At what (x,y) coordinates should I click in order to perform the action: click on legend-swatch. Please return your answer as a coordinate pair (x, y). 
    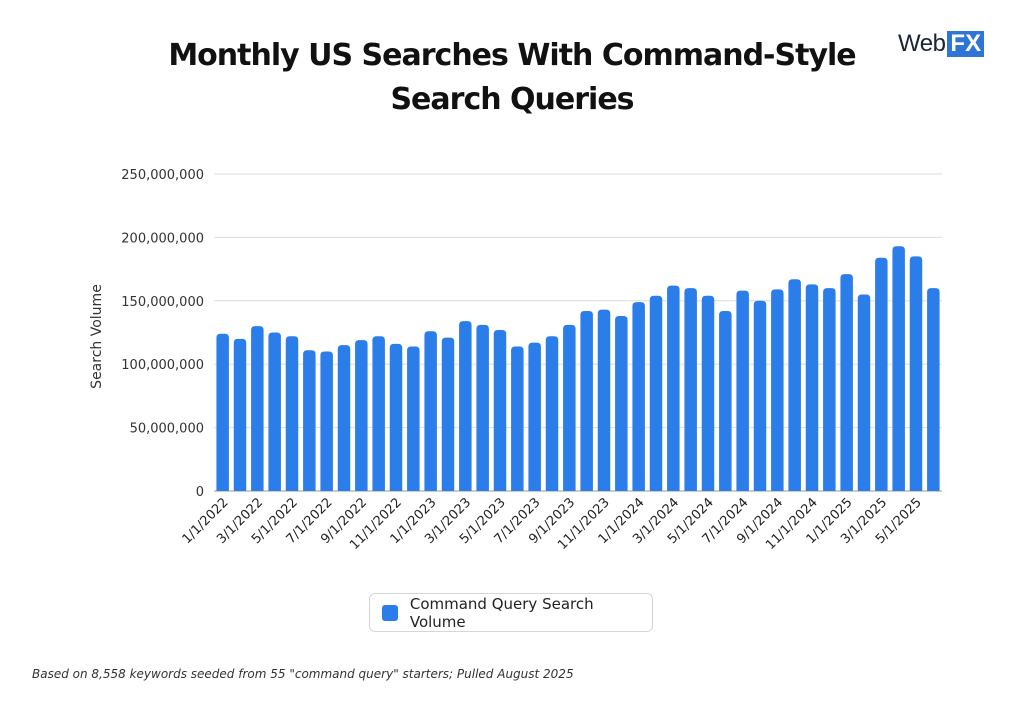
    Looking at the image, I should click on (390, 612).